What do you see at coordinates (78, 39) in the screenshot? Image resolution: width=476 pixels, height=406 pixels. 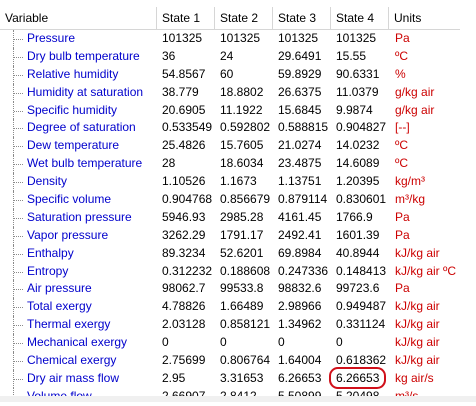 I see `variable-name: Pressure` at bounding box center [78, 39].